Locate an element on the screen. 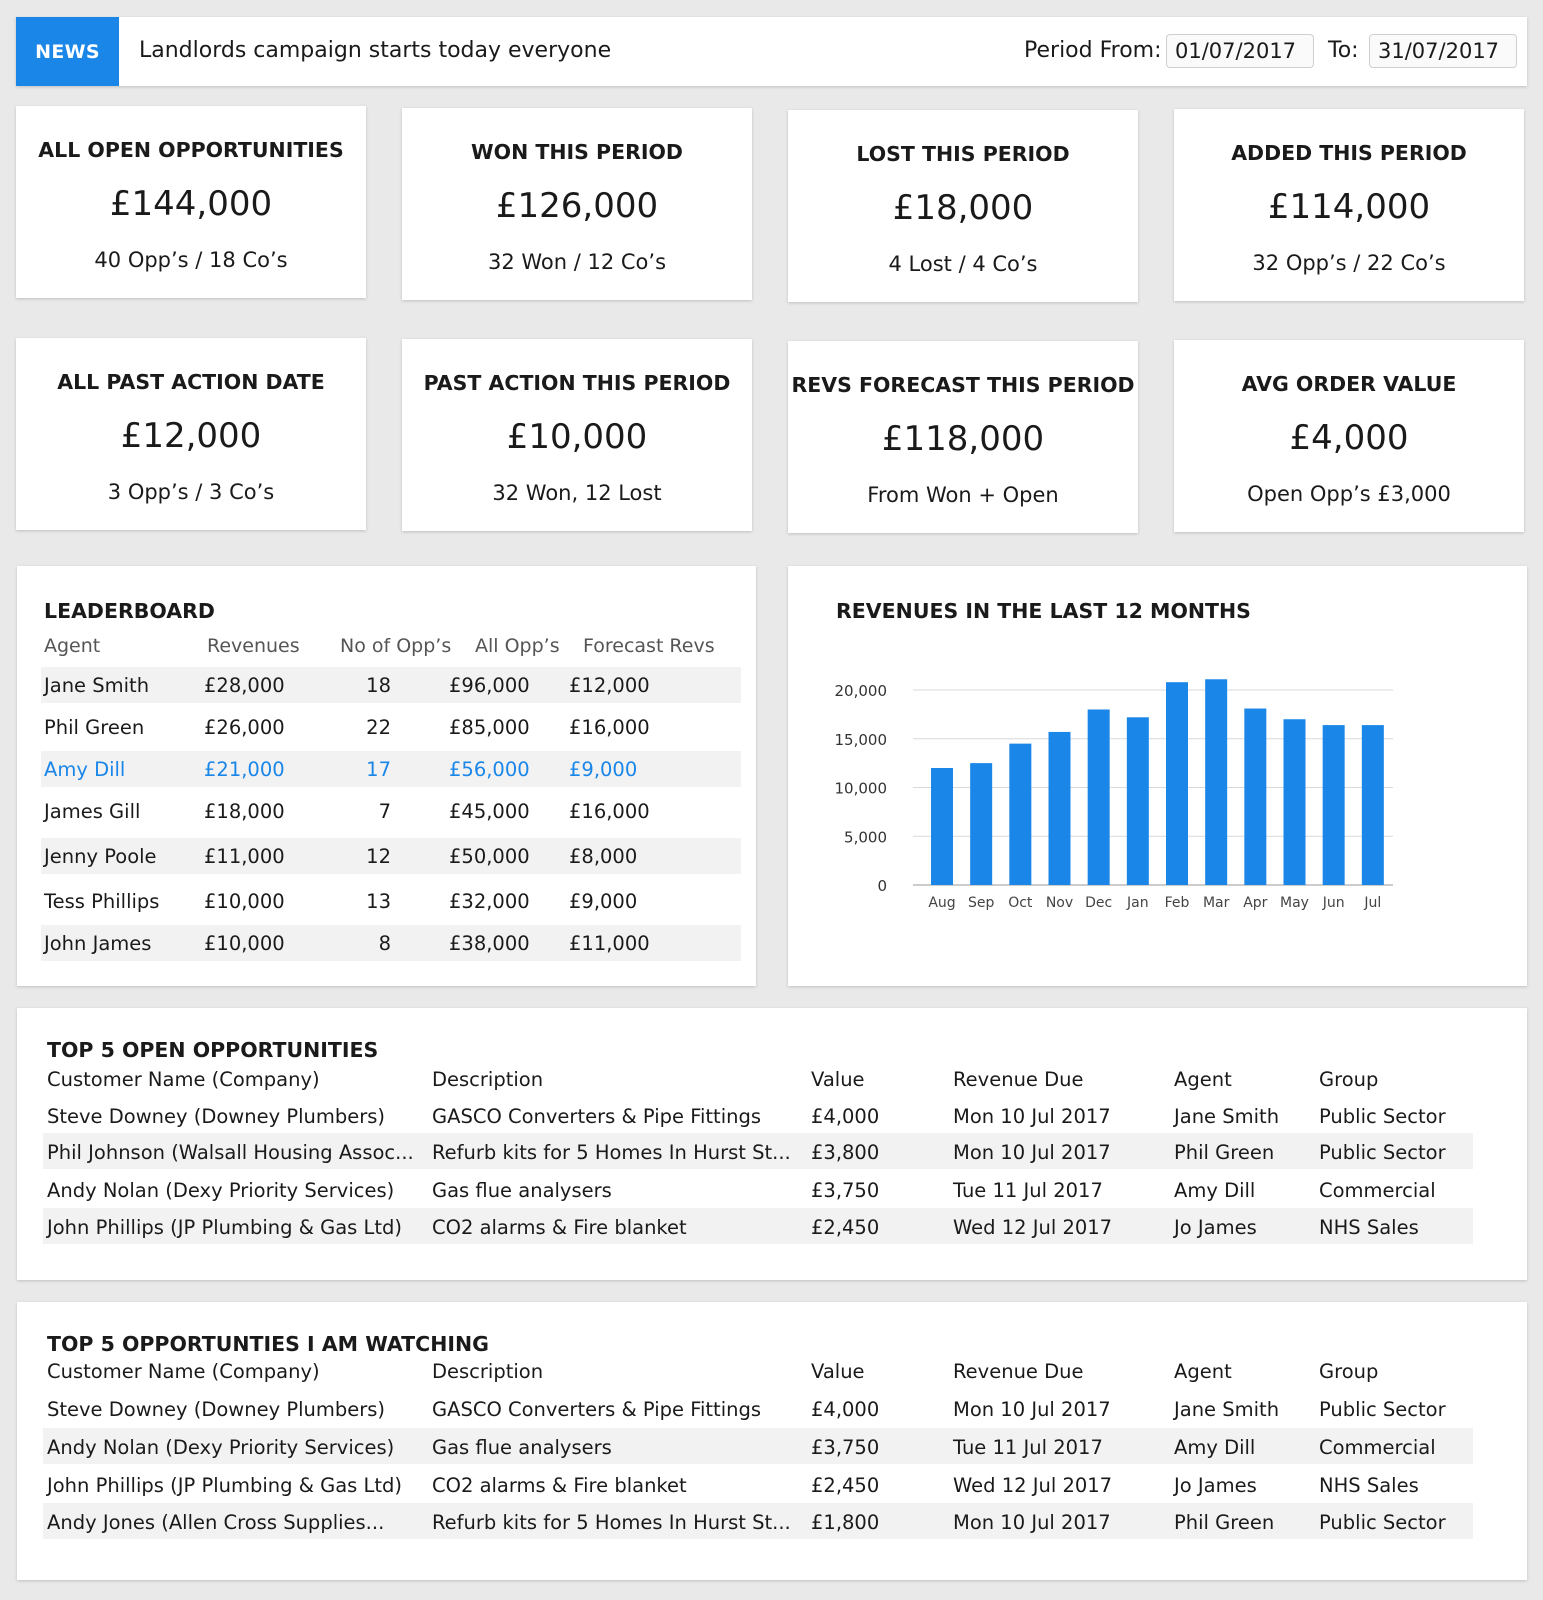 The height and width of the screenshot is (1600, 1543). description: CO2 alarms & Fire blanket is located at coordinates (559, 1227).